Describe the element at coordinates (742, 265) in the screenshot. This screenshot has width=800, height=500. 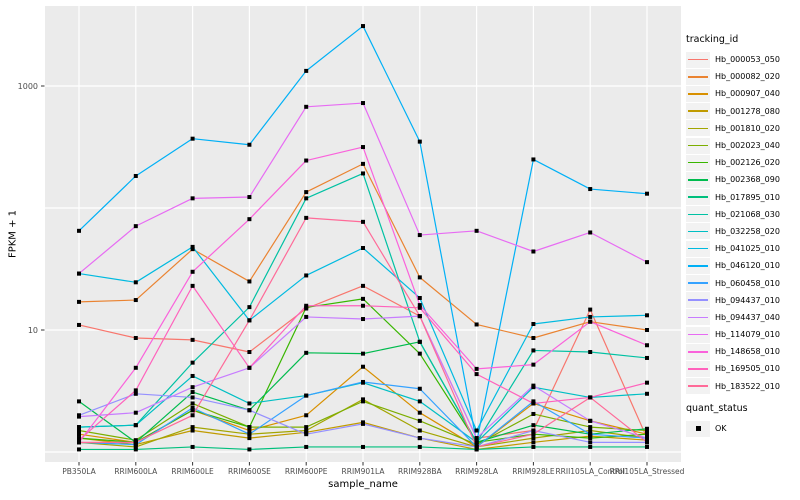
I see `legend-item: Hb_046120_010` at that location.